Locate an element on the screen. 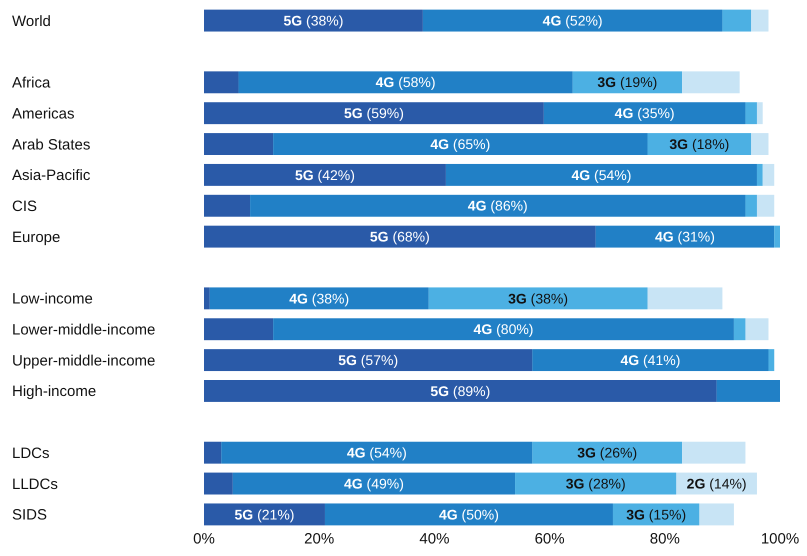 The image size is (807, 556). data-label: 4G (35%) is located at coordinates (644, 113).